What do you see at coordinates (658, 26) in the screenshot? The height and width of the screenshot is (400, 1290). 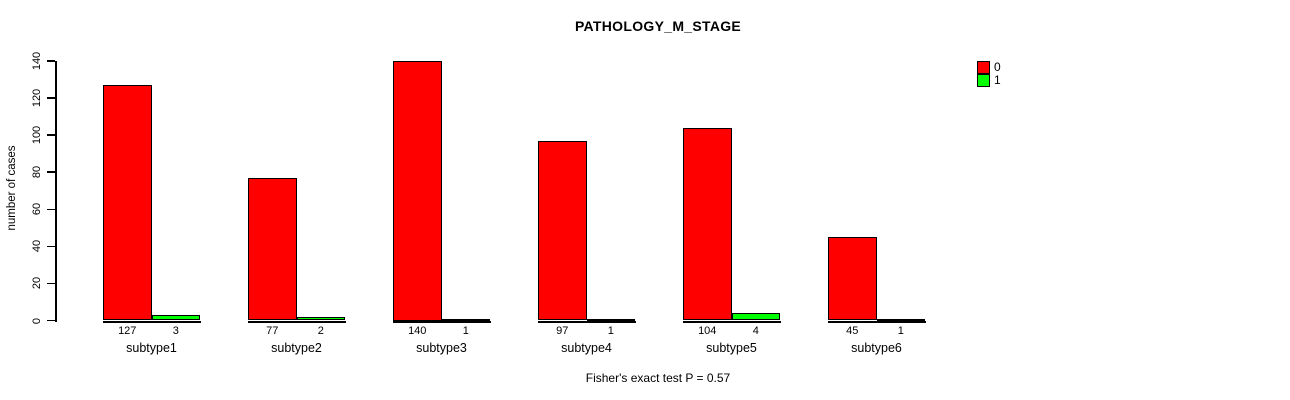 I see `chart-title: PATHOLOGY_M_STAGE` at bounding box center [658, 26].